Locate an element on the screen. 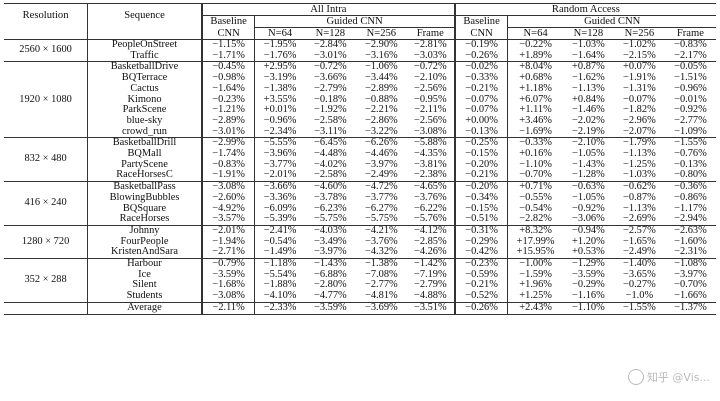  average-value-cell: −1.10% is located at coordinates (588, 308).